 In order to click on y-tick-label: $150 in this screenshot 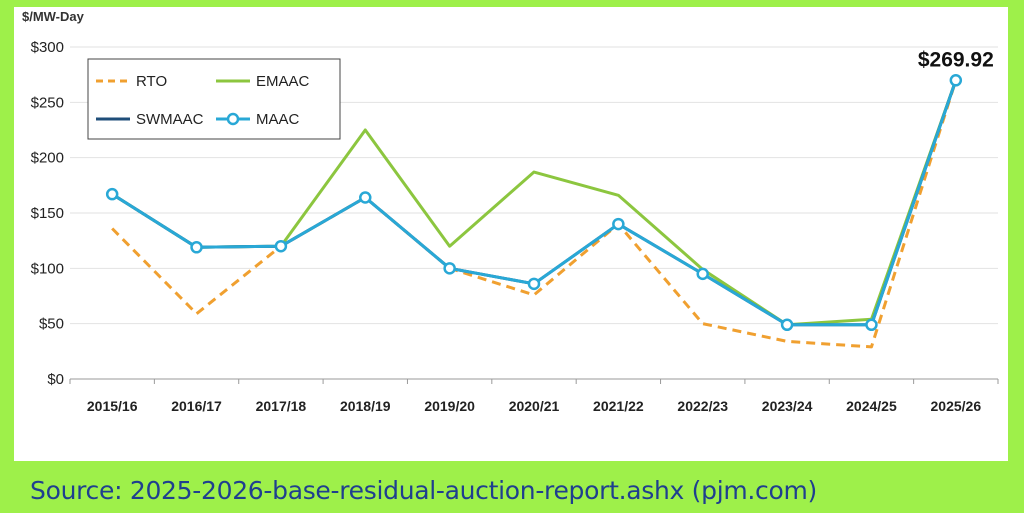, I will do `click(47, 213)`.